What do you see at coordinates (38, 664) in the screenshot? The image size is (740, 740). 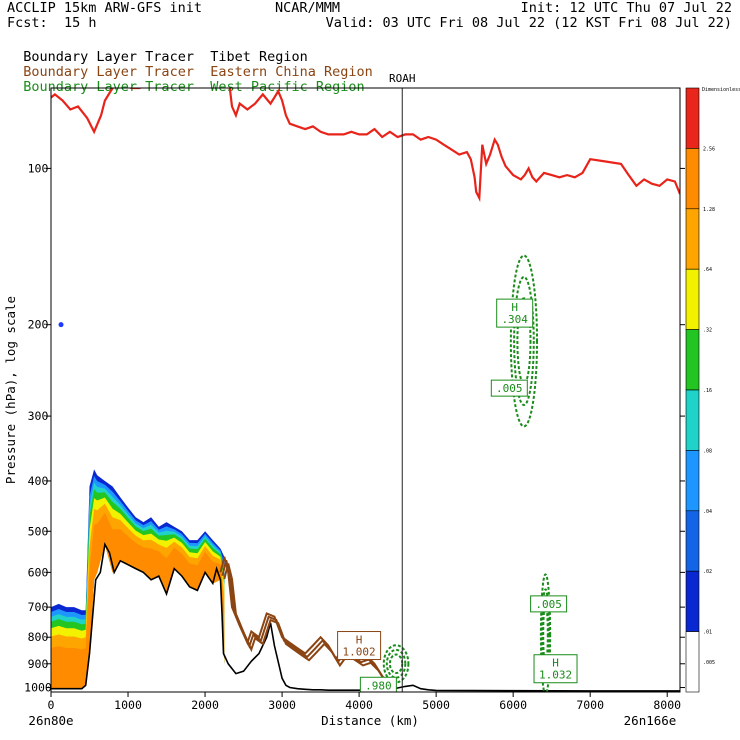 I see `y-tick-label: 900` at bounding box center [38, 664].